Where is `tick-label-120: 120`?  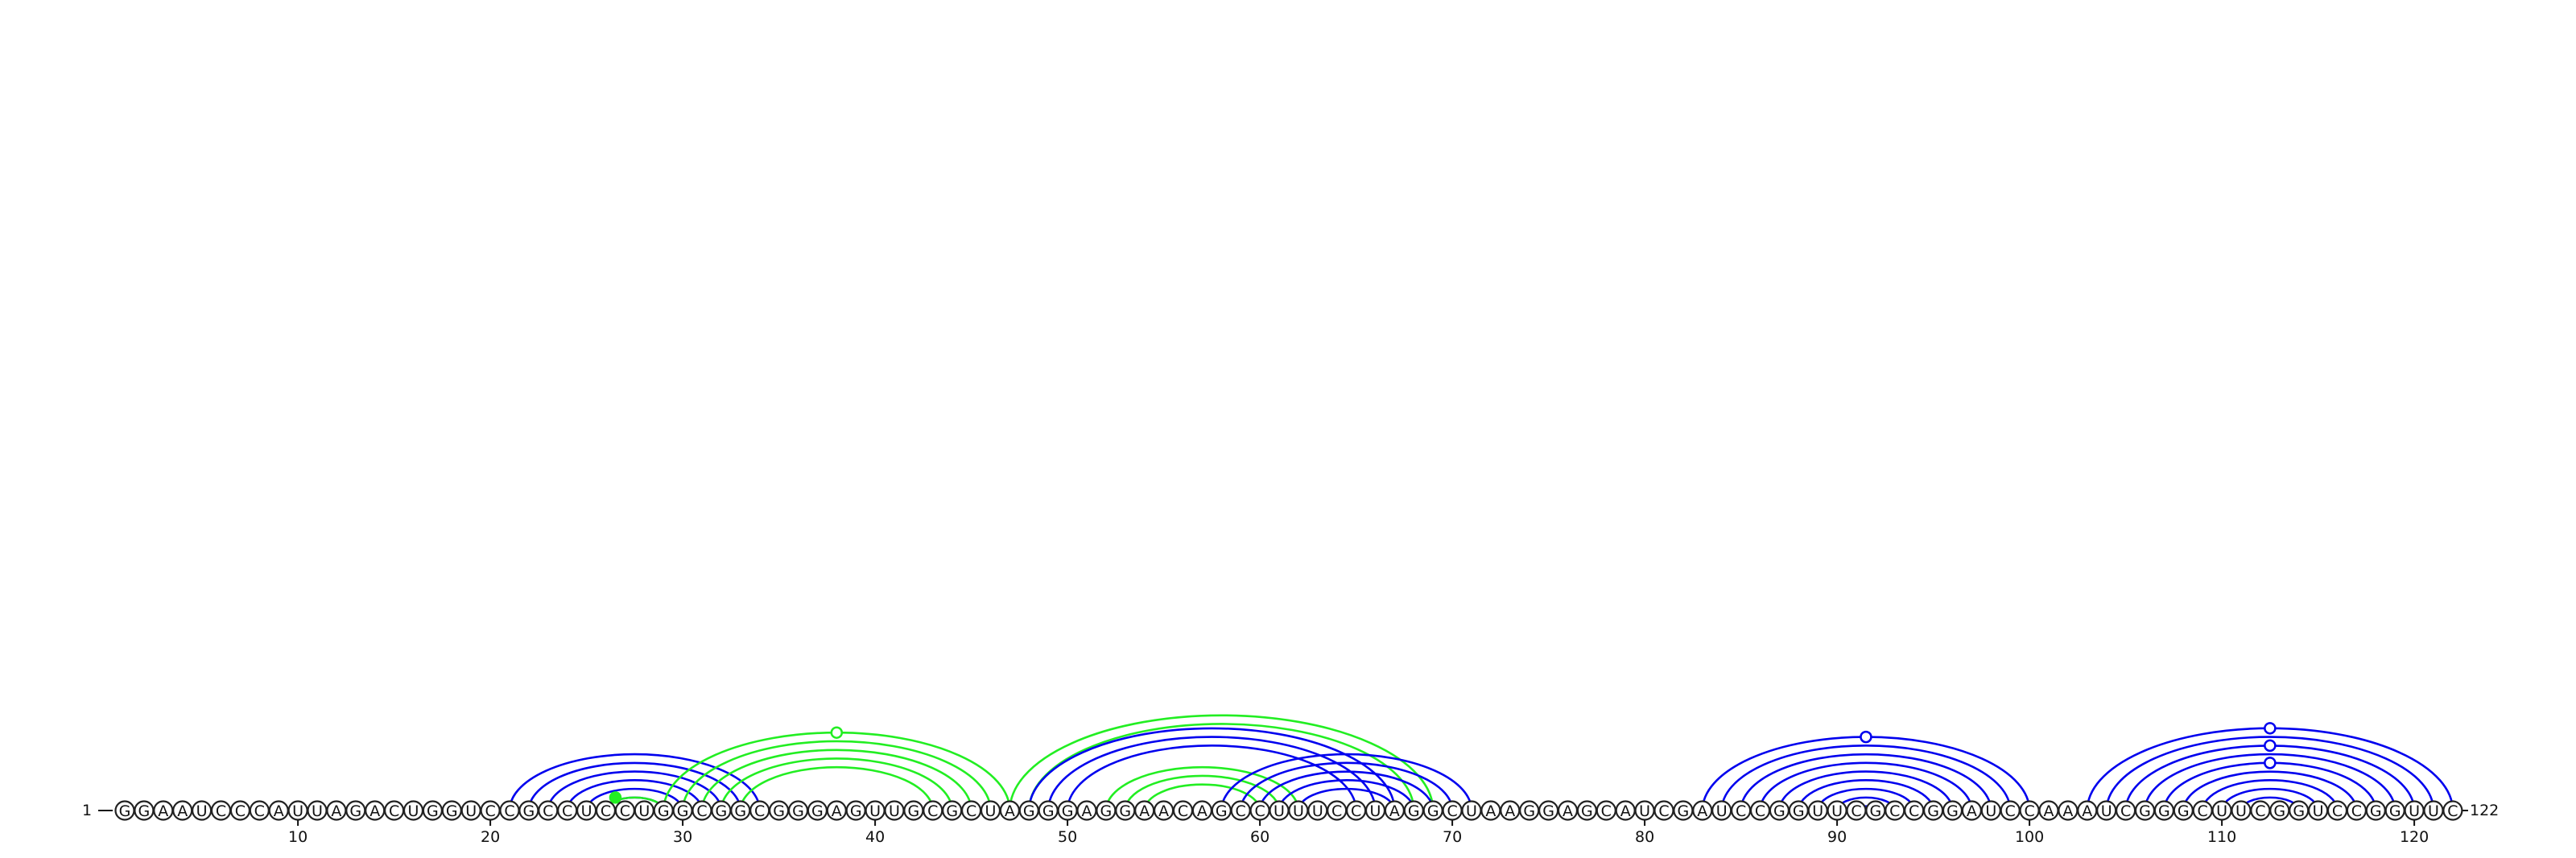
tick-label-120: 120 is located at coordinates (2414, 837).